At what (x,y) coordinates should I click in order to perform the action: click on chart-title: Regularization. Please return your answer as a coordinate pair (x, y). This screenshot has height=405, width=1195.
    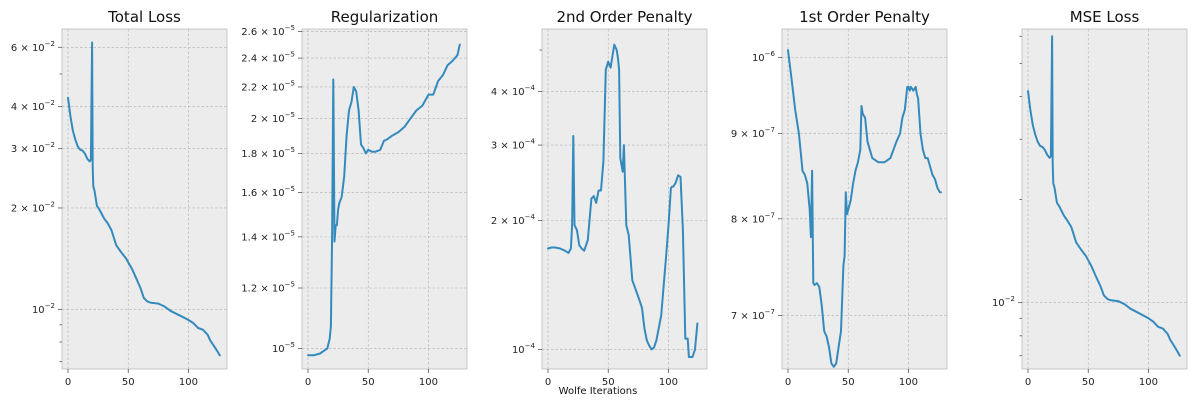
    Looking at the image, I should click on (385, 17).